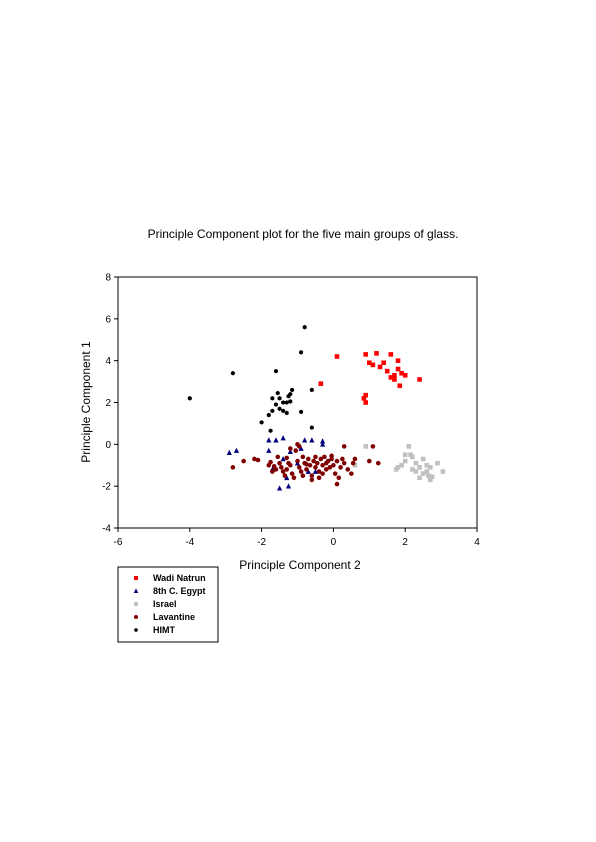 Image resolution: width=596 pixels, height=842 pixels. What do you see at coordinates (189, 542) in the screenshot?
I see `x-tick-label: -4` at bounding box center [189, 542].